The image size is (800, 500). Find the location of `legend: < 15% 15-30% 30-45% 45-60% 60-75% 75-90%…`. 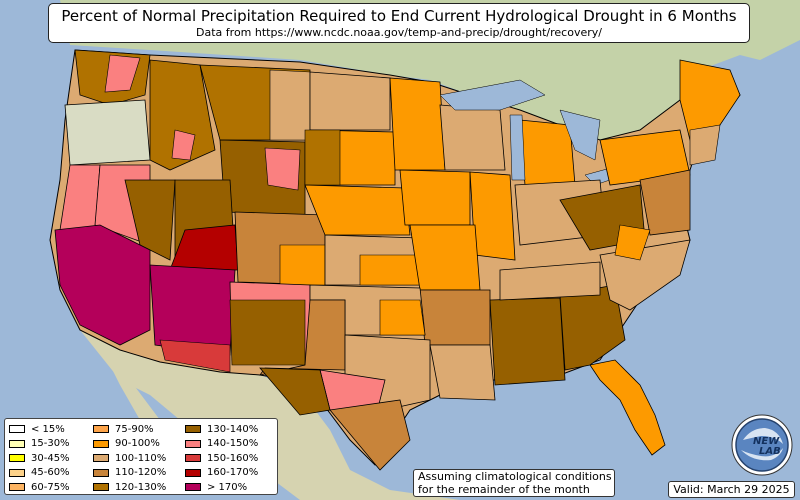

legend: < 15% 15-30% 30-45% 45-60% 60-75% 75-90%… is located at coordinates (141, 456).